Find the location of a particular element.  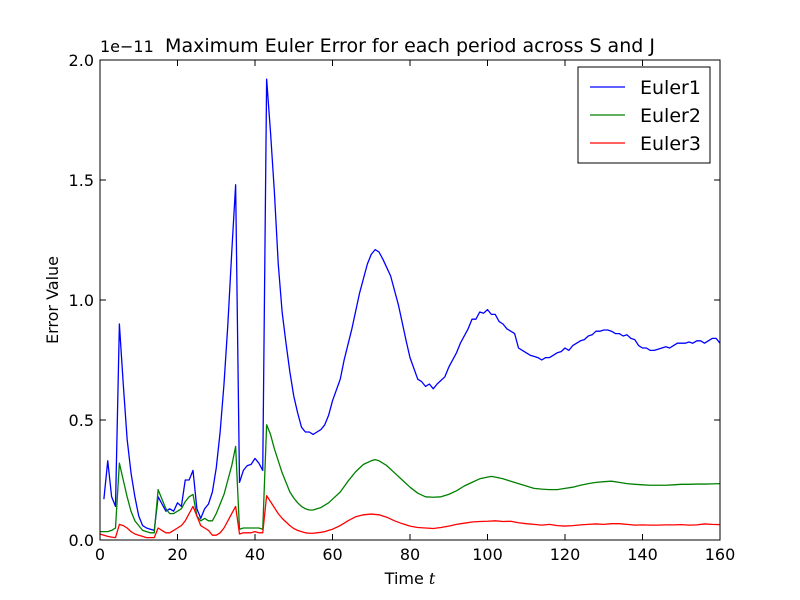

x-axis-title: Time t is located at coordinates (410, 578).